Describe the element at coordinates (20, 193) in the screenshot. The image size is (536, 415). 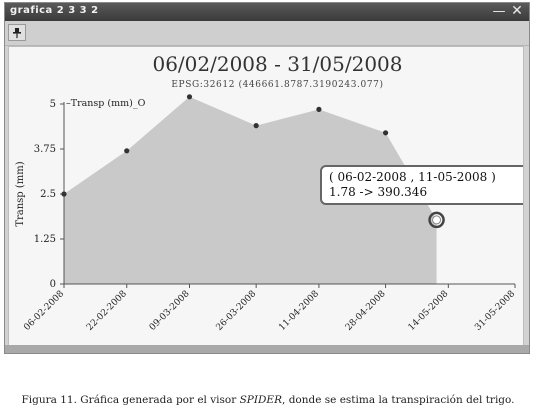
I see `y-axis-label: Transp (mm)` at that location.